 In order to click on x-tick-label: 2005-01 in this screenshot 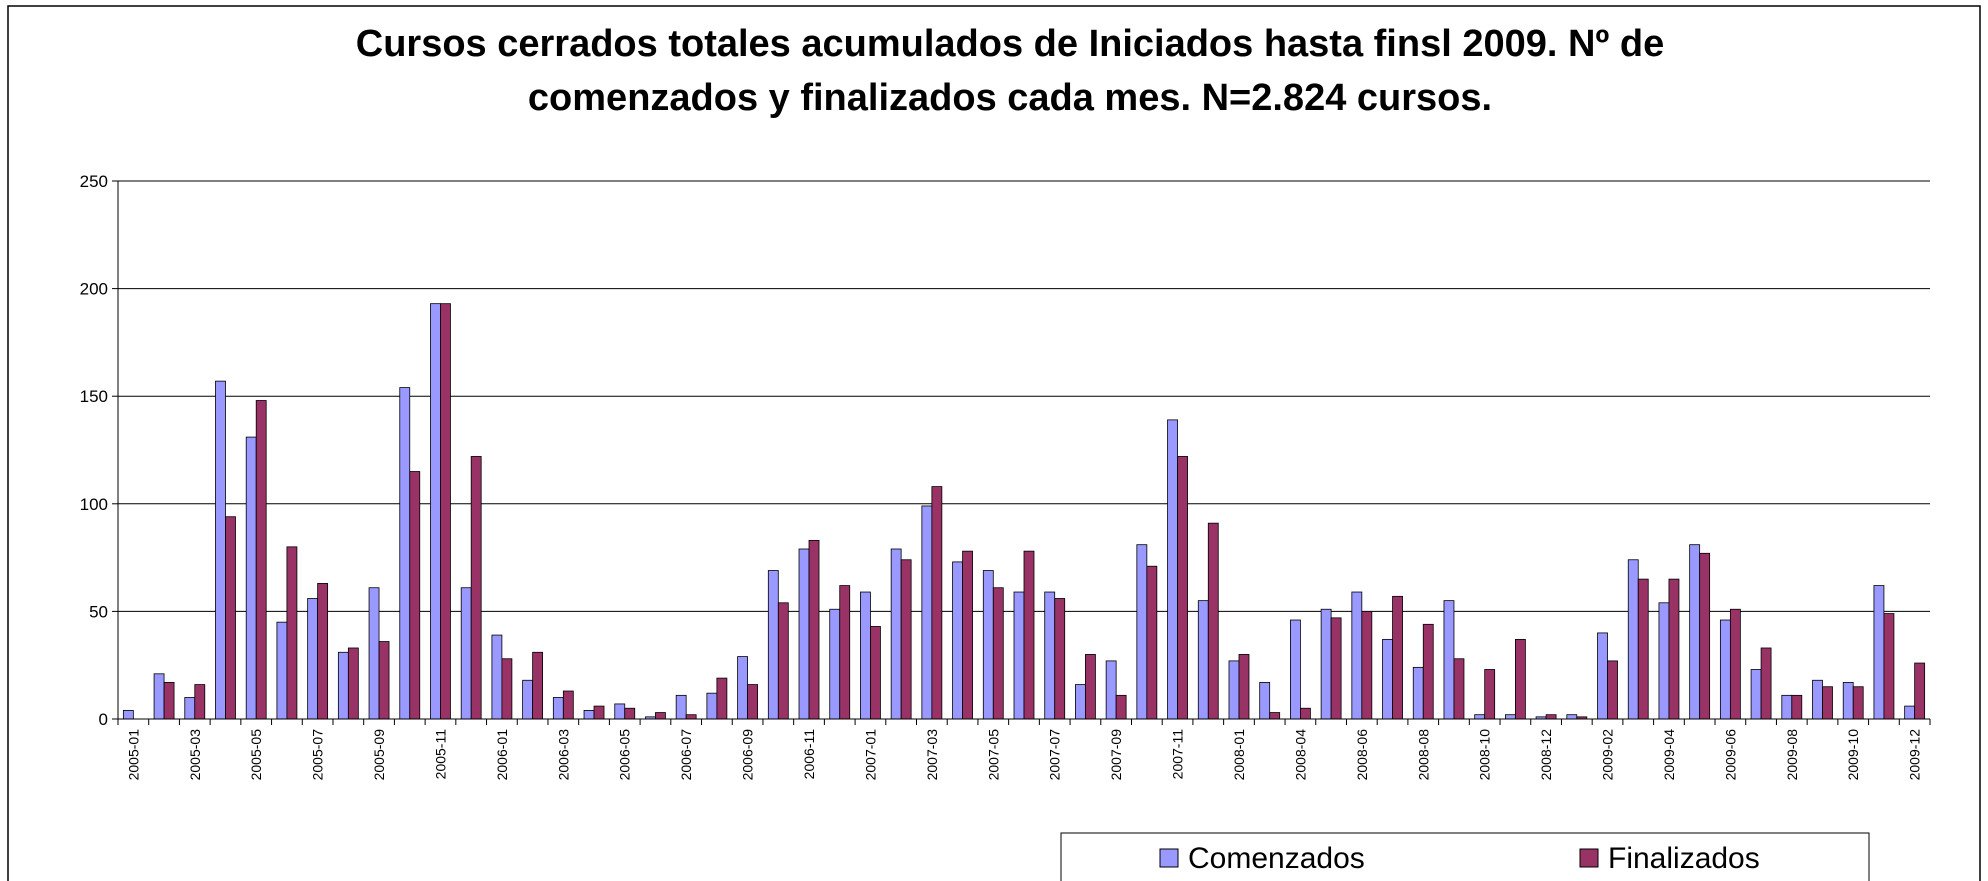, I will do `click(133, 755)`.